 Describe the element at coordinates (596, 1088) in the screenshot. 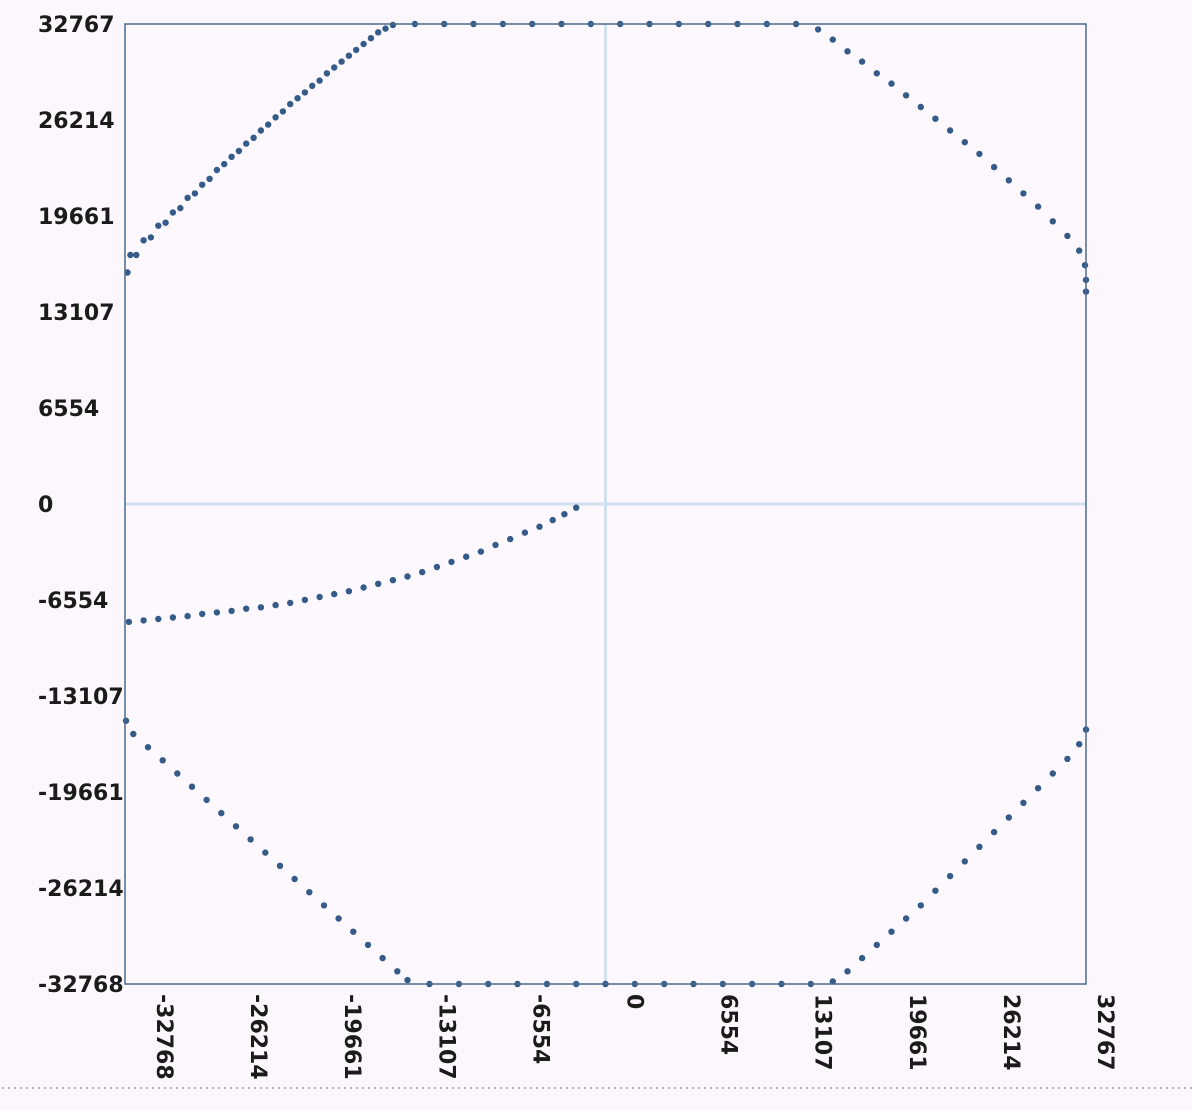

I see `bottom-dotted-divider` at that location.